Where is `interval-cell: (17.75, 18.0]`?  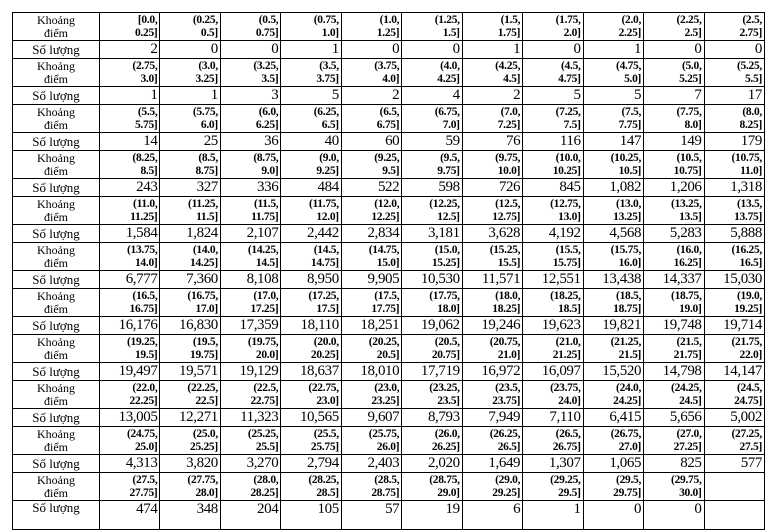
interval-cell: (17.75, 18.0] is located at coordinates (432, 302).